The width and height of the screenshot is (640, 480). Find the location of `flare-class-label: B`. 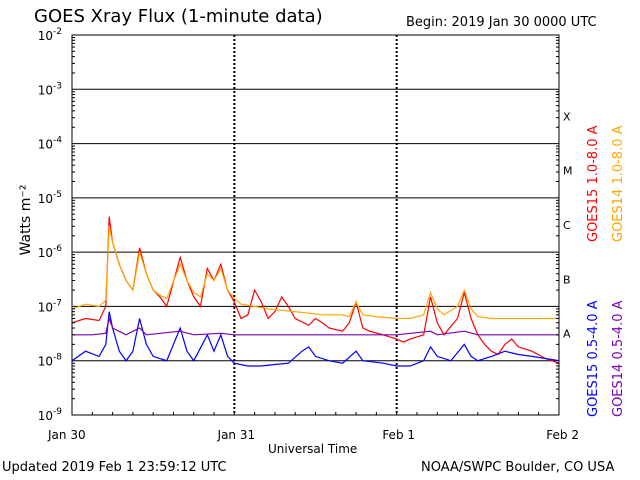

flare-class-label: B is located at coordinates (567, 279).